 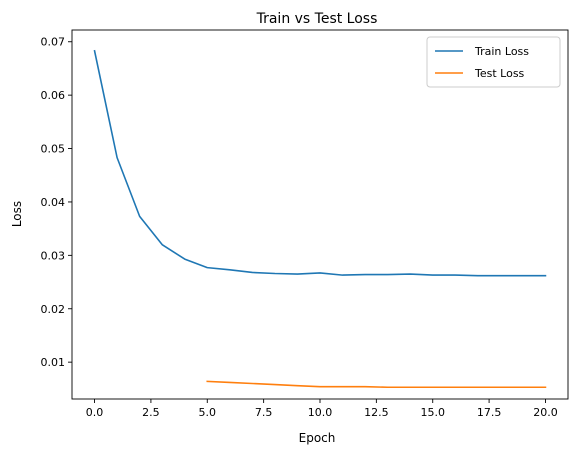 What do you see at coordinates (376, 412) in the screenshot?
I see `x-tick-label: 12.5` at bounding box center [376, 412].